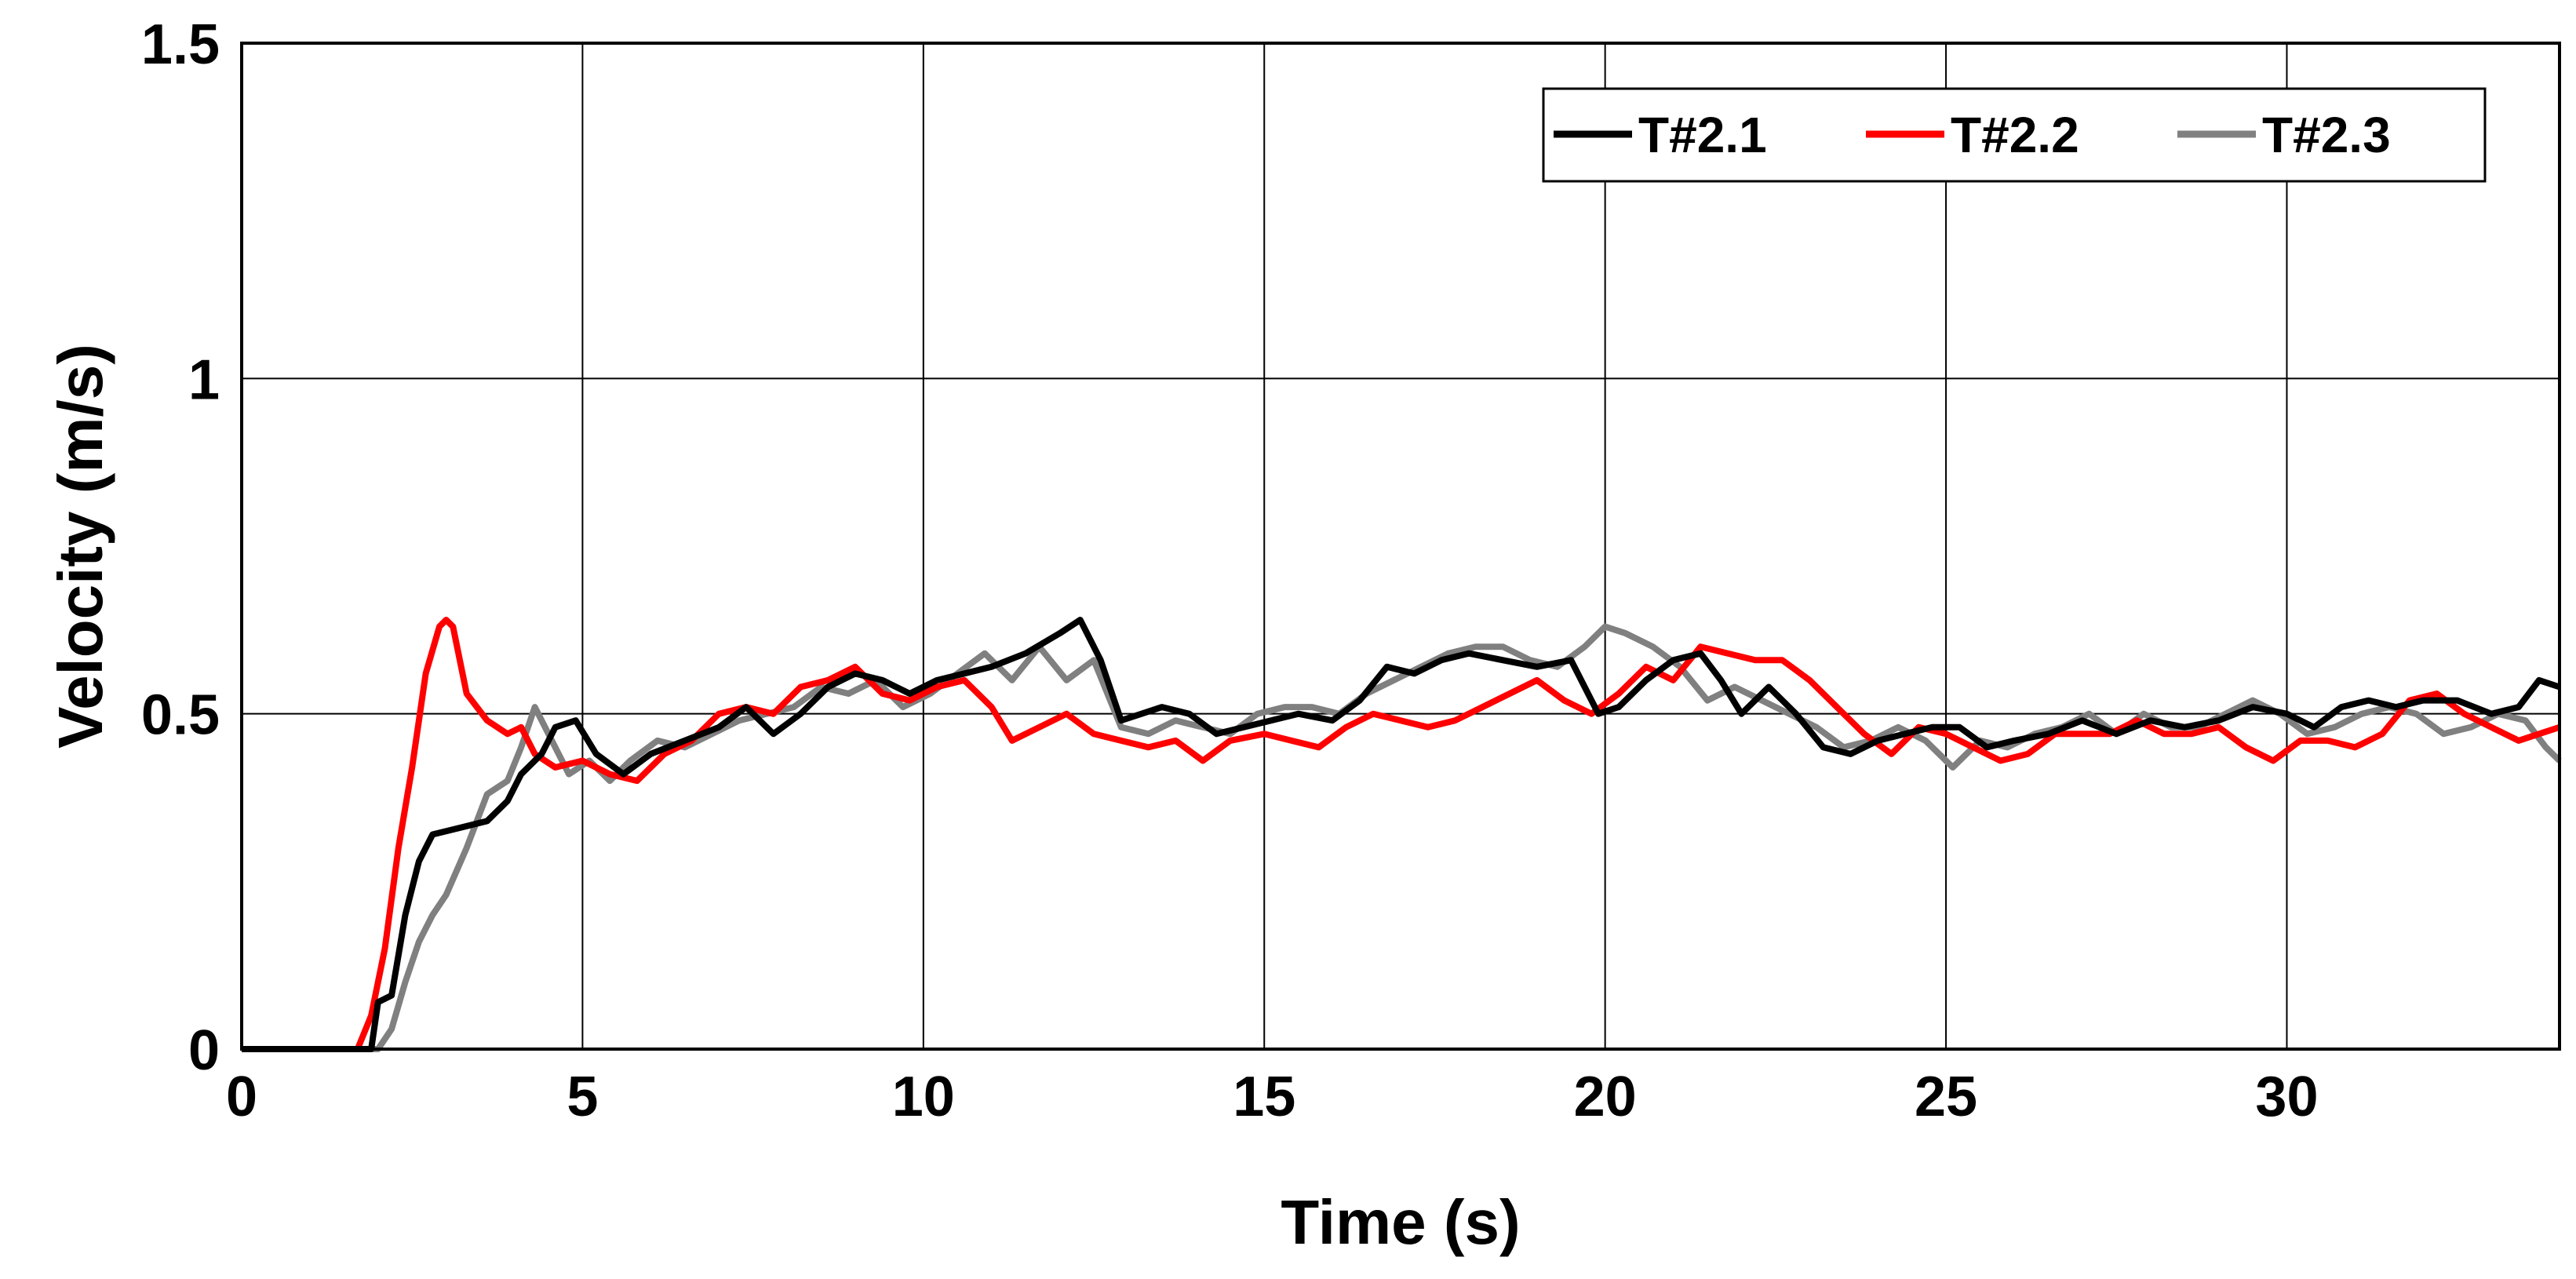  I want to click on legend-label-t21: T#2.1, so click(1702, 135).